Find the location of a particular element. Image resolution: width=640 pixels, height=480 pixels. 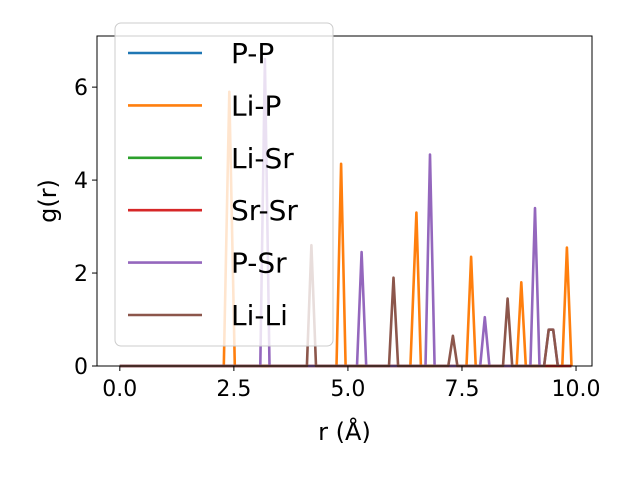

legend-label: Li-P is located at coordinates (256, 105).